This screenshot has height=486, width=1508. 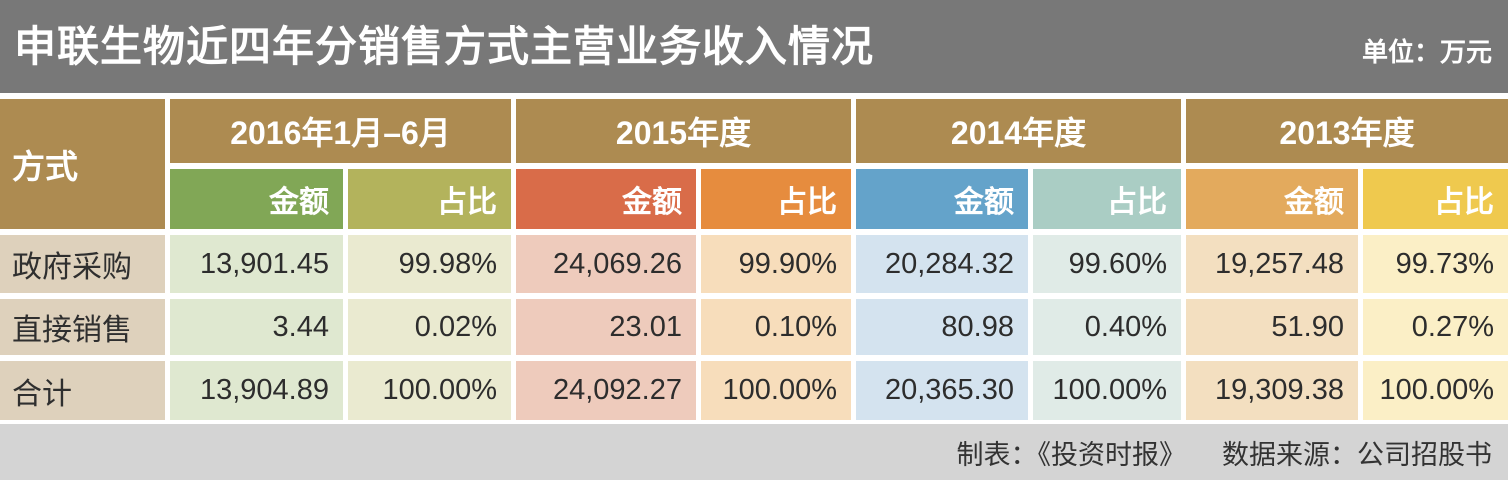 I want to click on table-cell: 19,257.48, so click(x=1272, y=264).